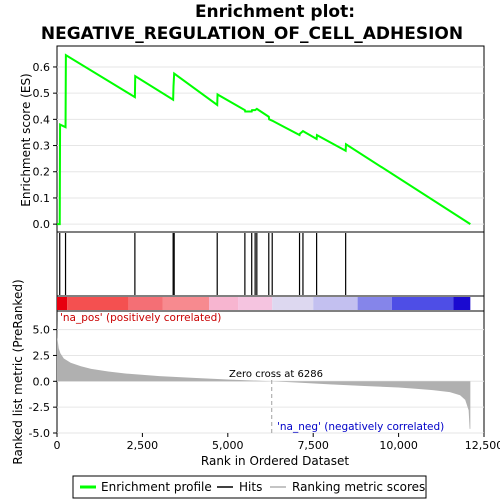 Image resolution: width=500 pixels, height=500 pixels. What do you see at coordinates (42, 198) in the screenshot?
I see `es-tick-label: 0.1` at bounding box center [42, 198].